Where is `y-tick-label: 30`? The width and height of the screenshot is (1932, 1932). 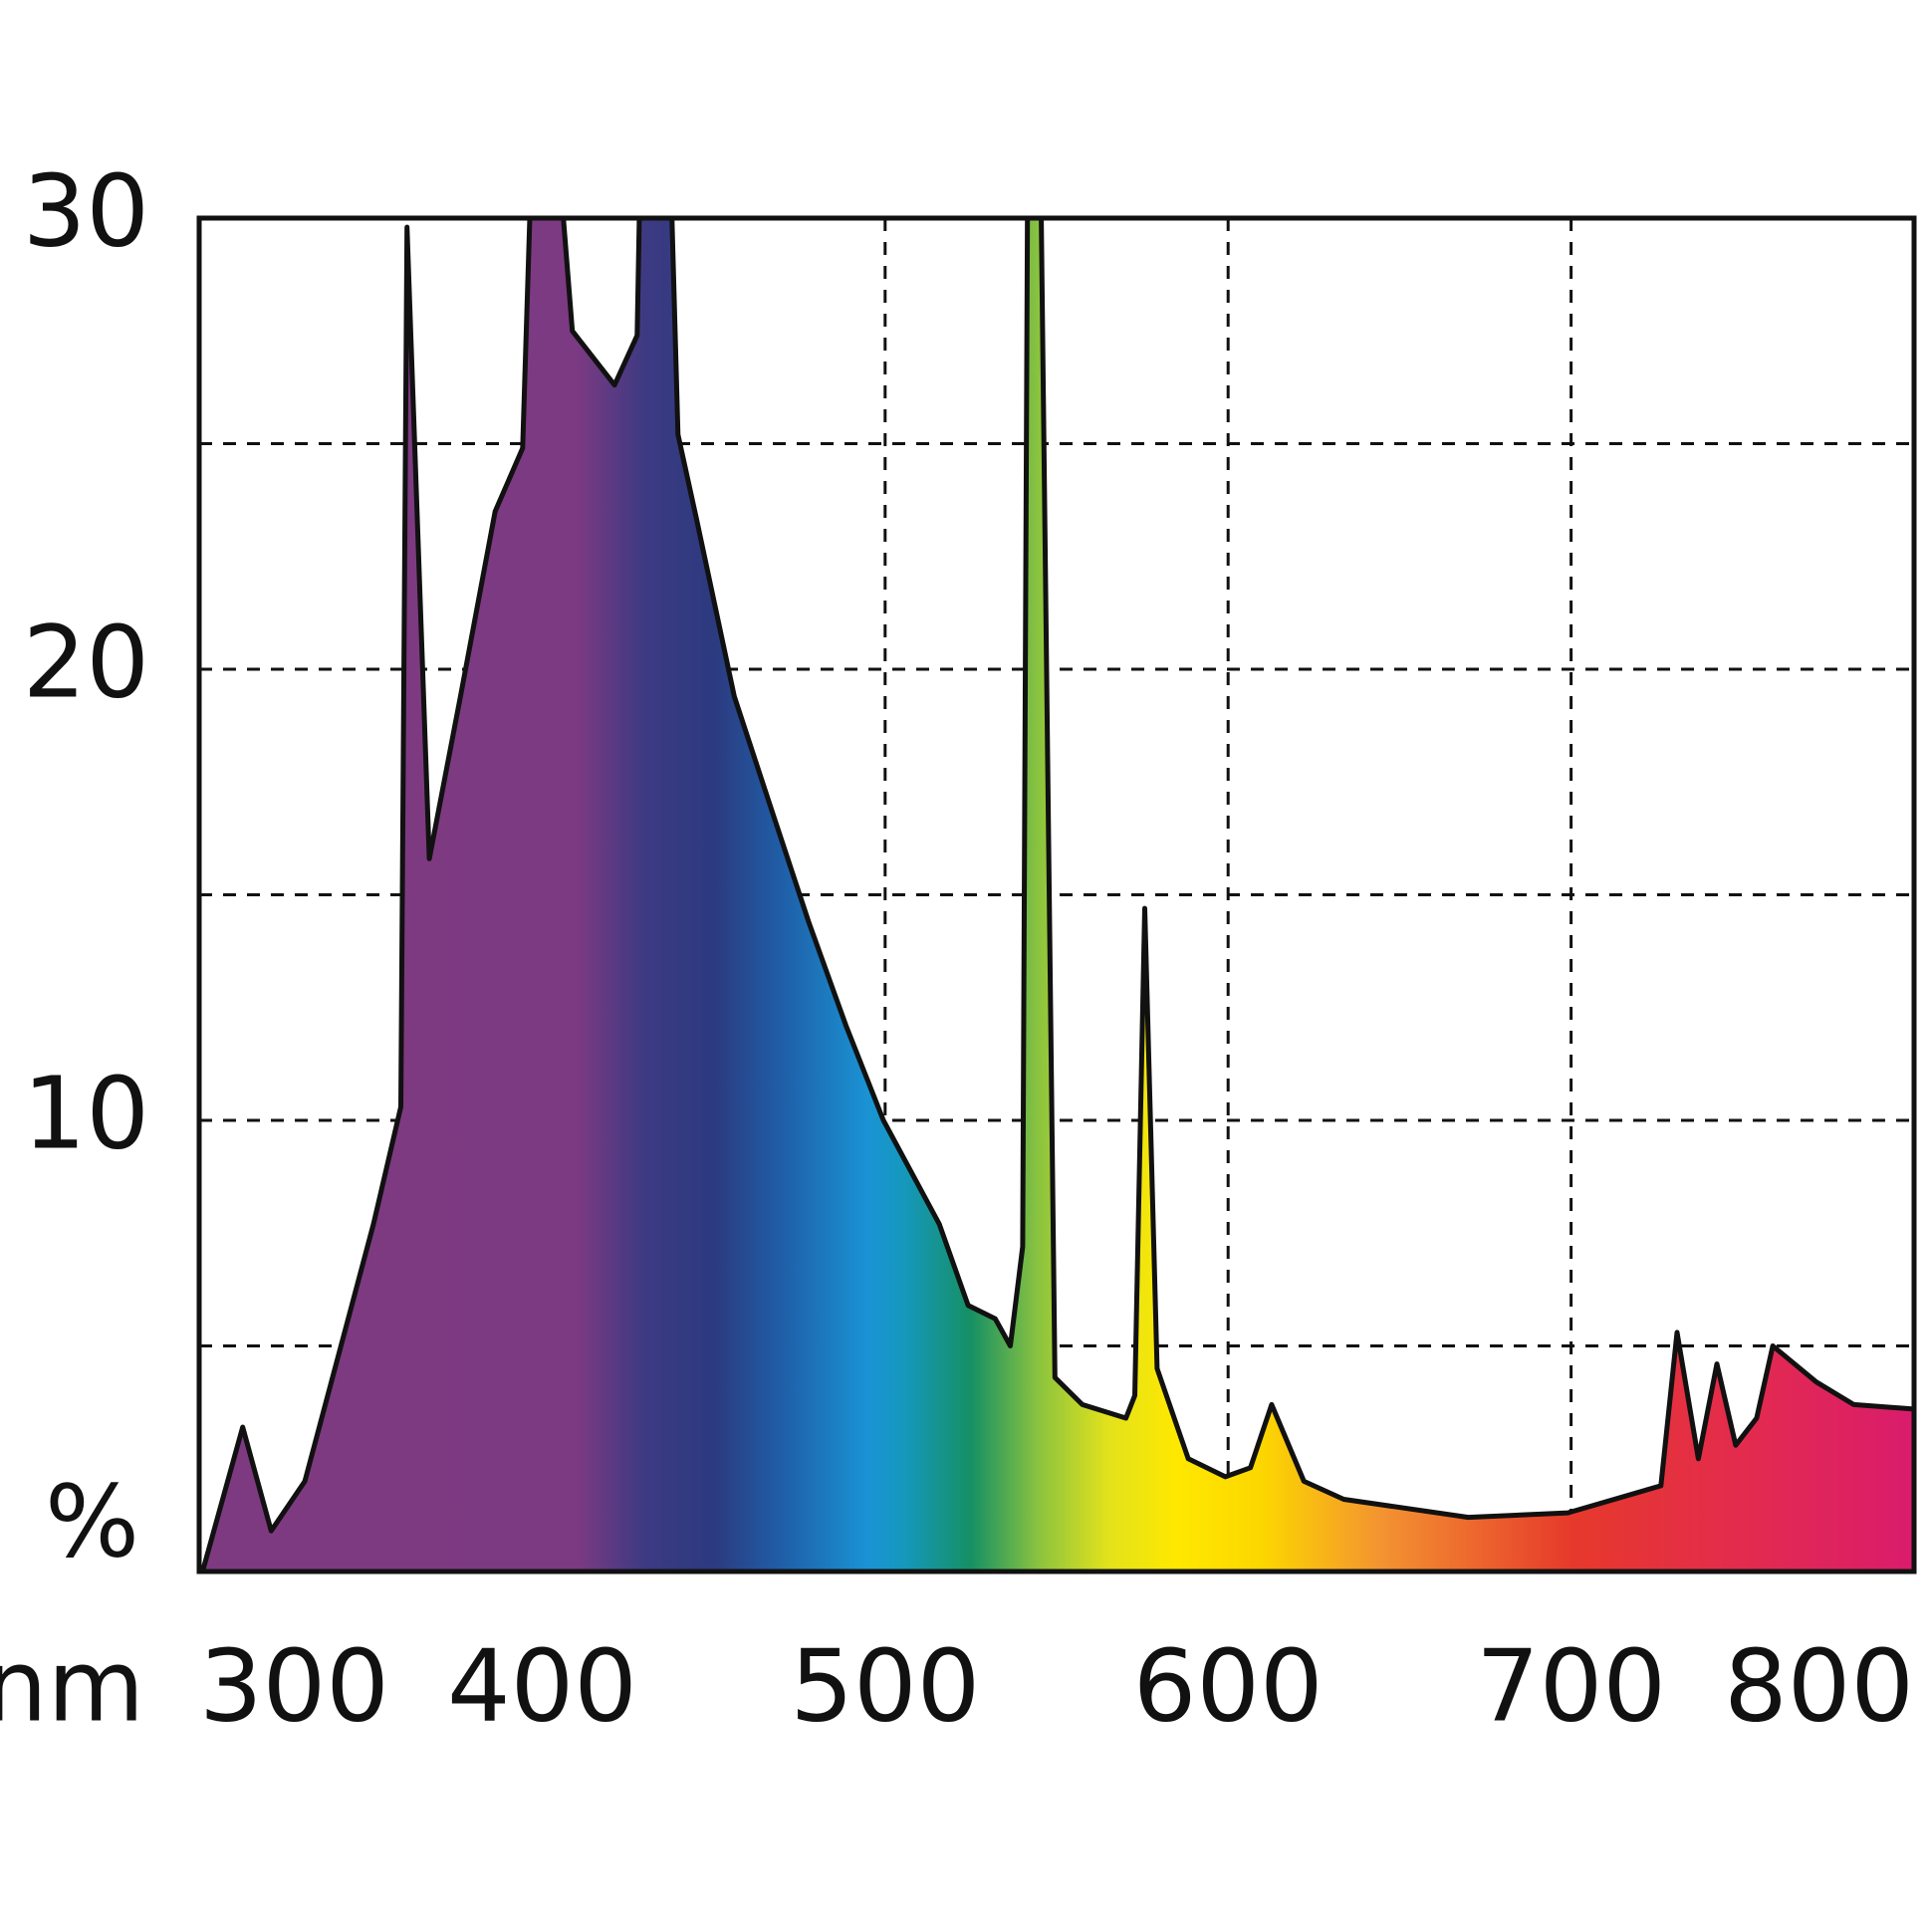 y-tick-label: 30 is located at coordinates (86, 210).